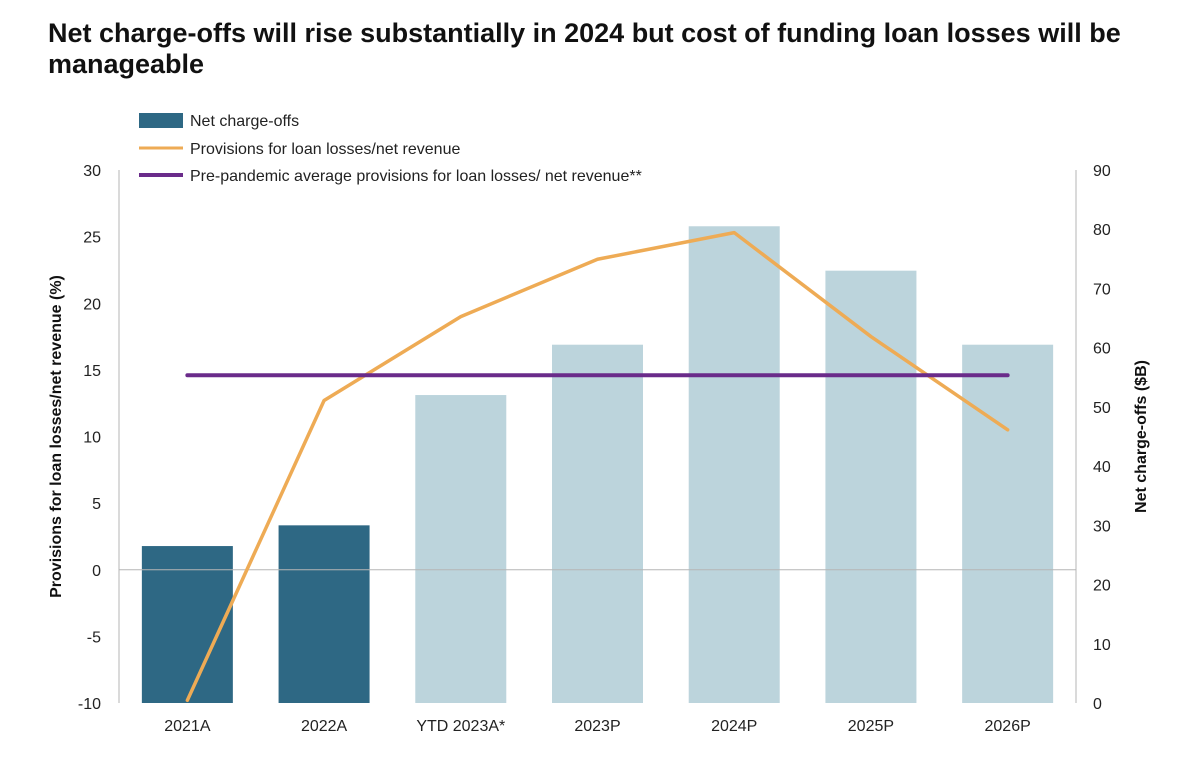  I want to click on x-tick-label: 2023P, so click(597, 726).